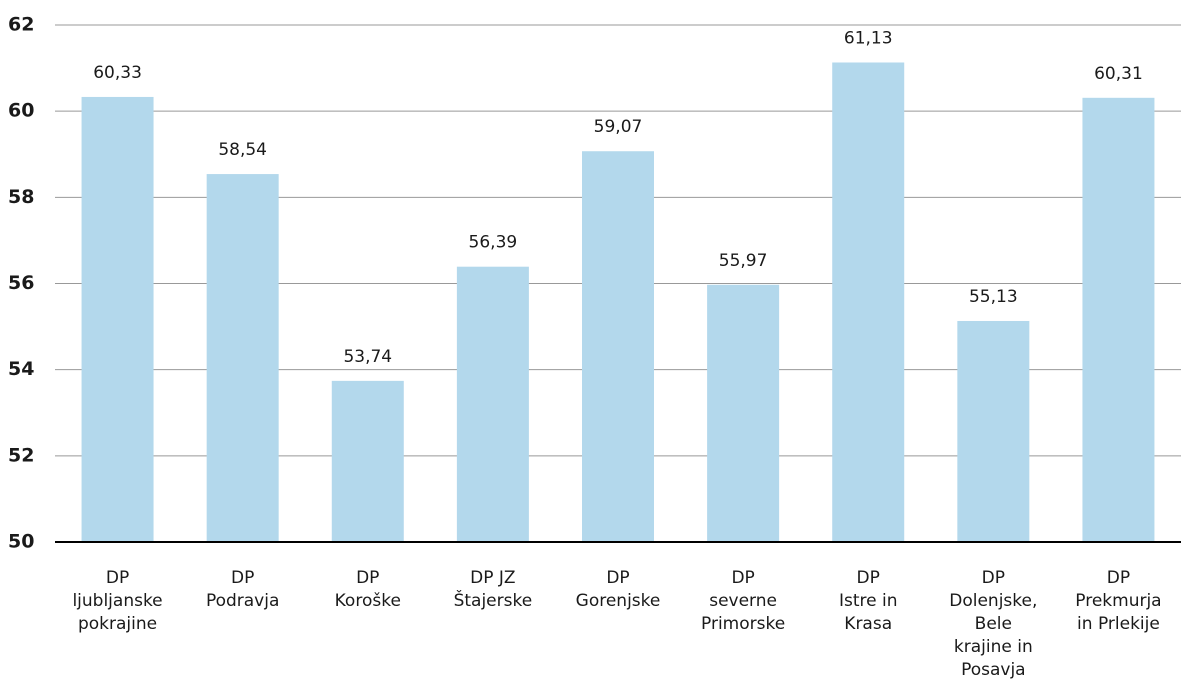 This screenshot has height=691, width=1181. I want to click on value-label: 61,13, so click(868, 38).